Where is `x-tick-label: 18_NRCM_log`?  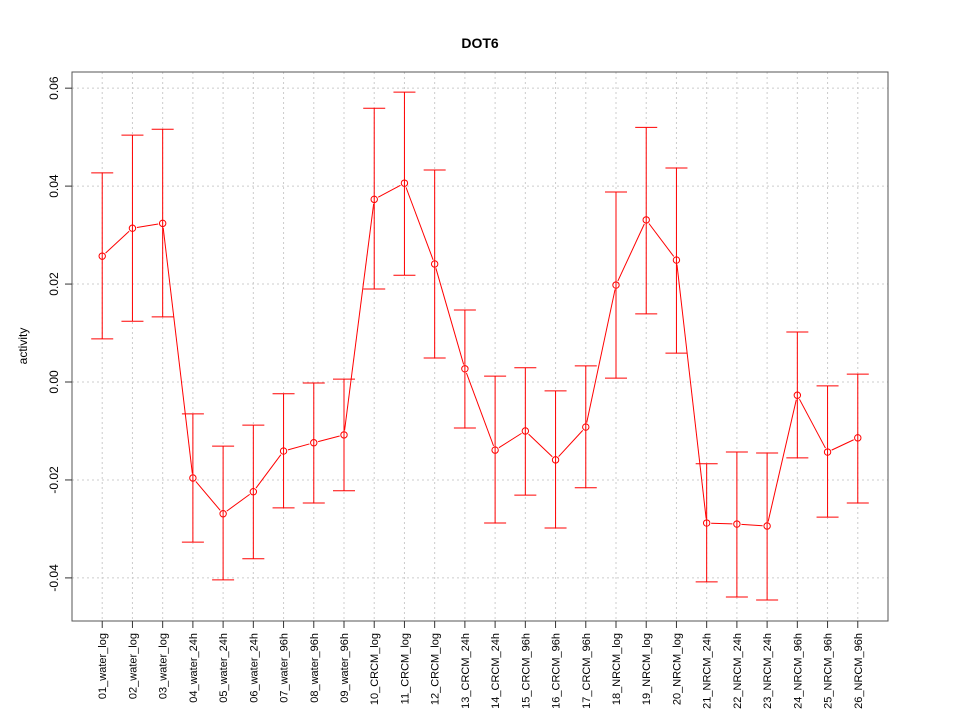 x-tick-label: 18_NRCM_log is located at coordinates (617, 669).